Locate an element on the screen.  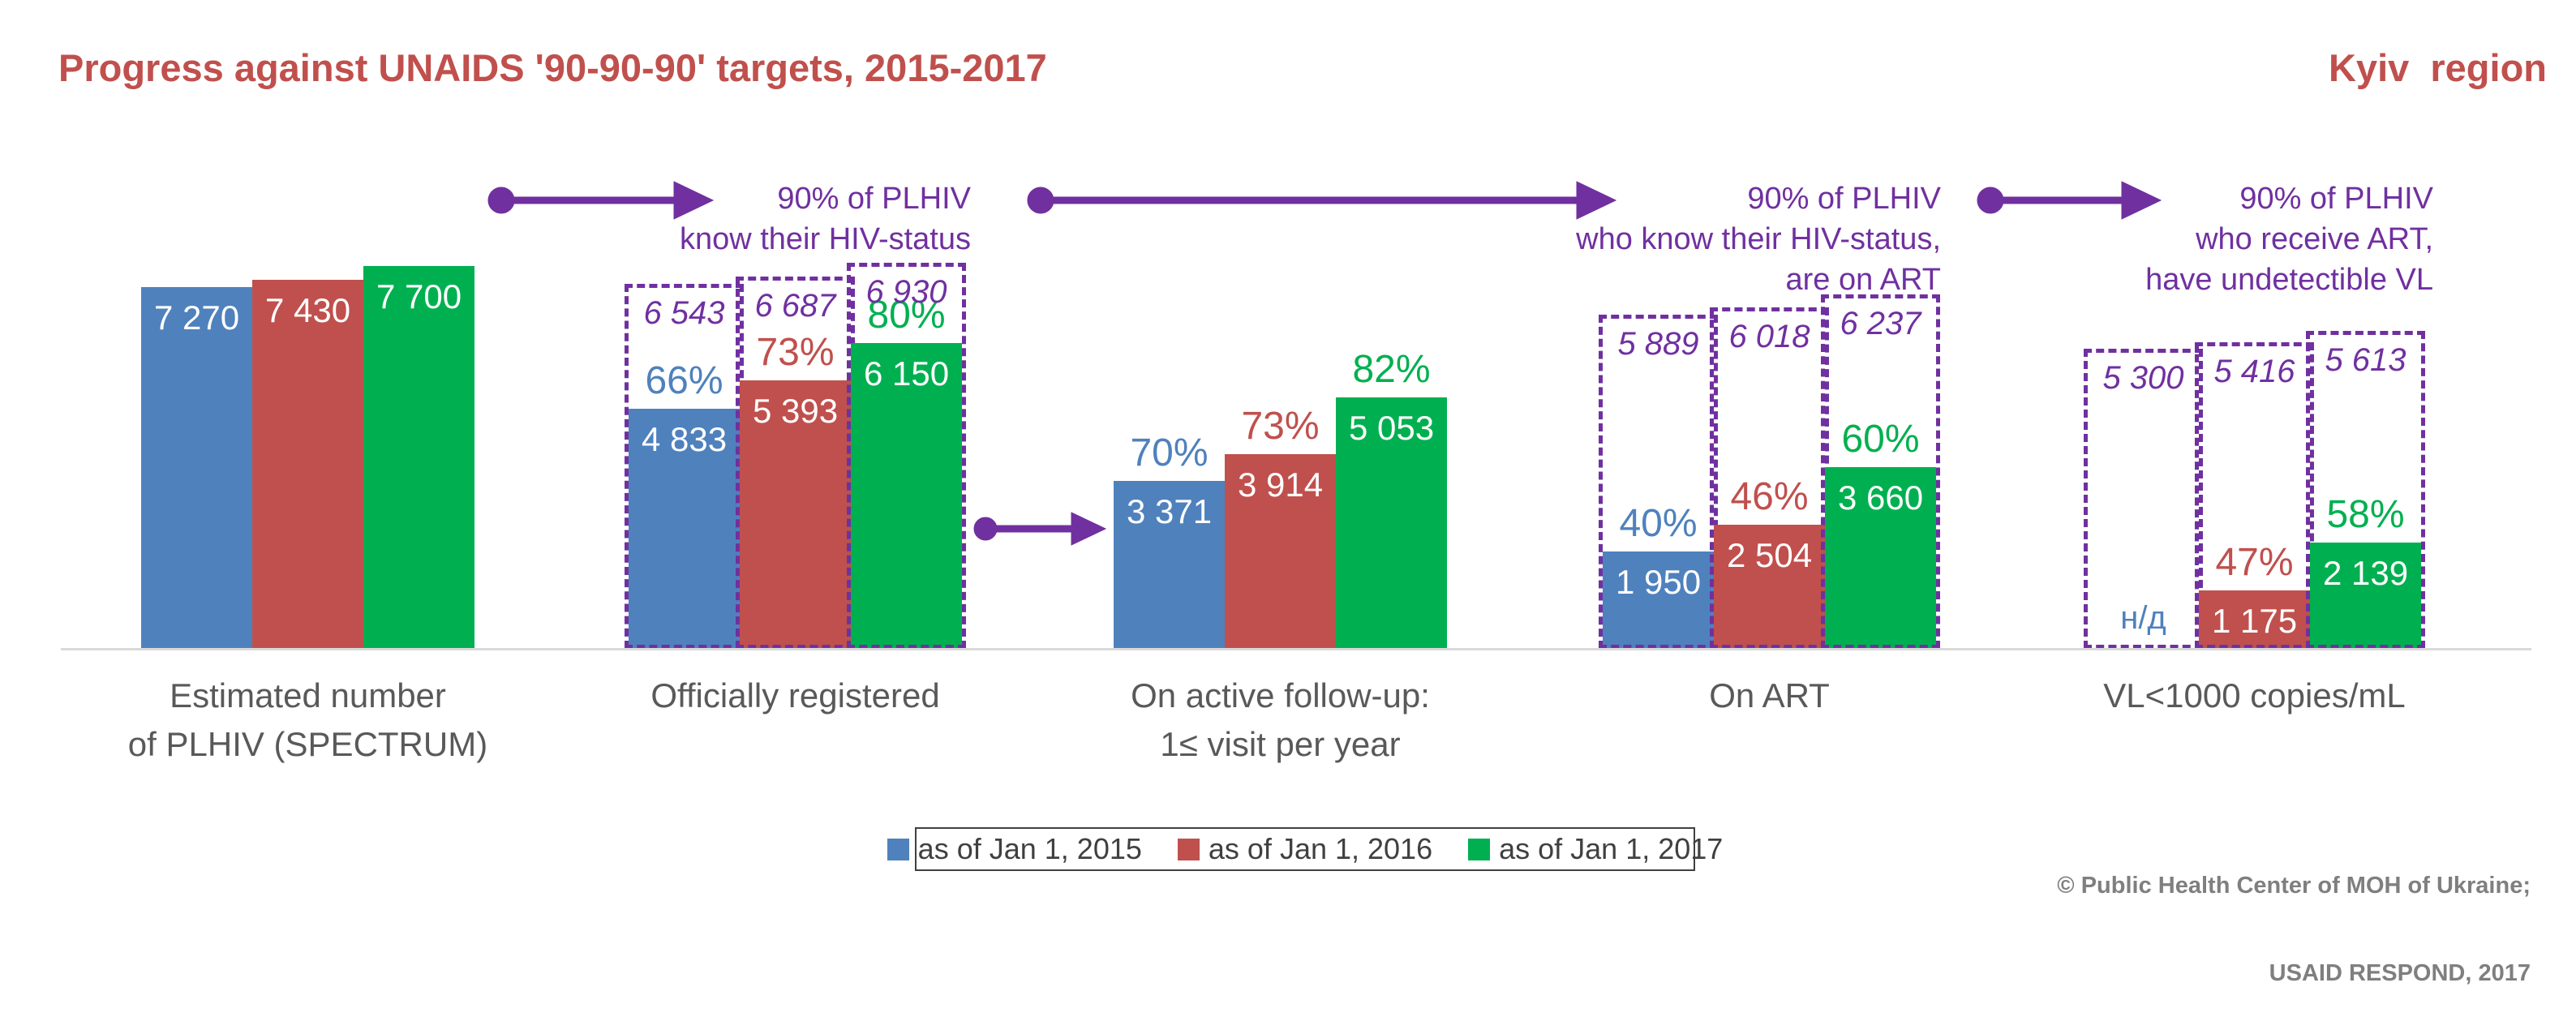
region-label: Kyiv region is located at coordinates (2437, 67).